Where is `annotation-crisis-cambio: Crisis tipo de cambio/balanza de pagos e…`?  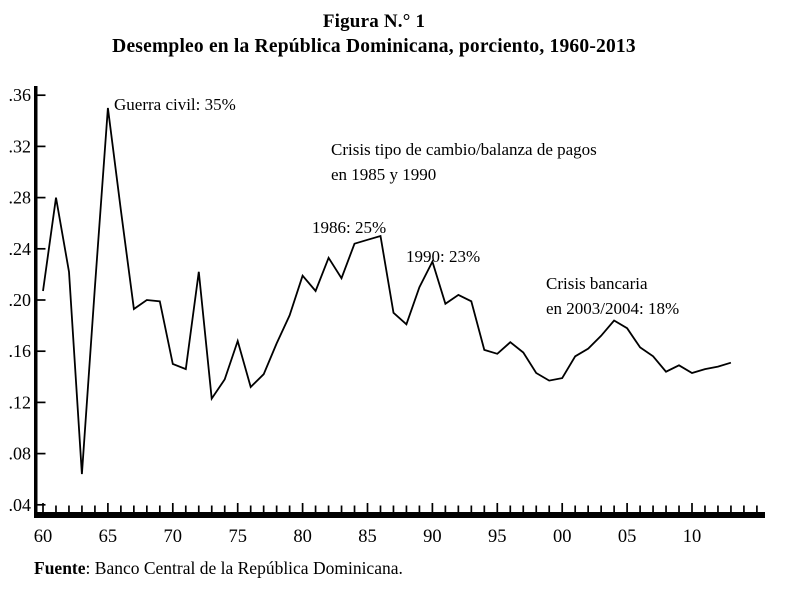
annotation-crisis-cambio: Crisis tipo de cambio/balanza de pagos e… is located at coordinates (464, 162).